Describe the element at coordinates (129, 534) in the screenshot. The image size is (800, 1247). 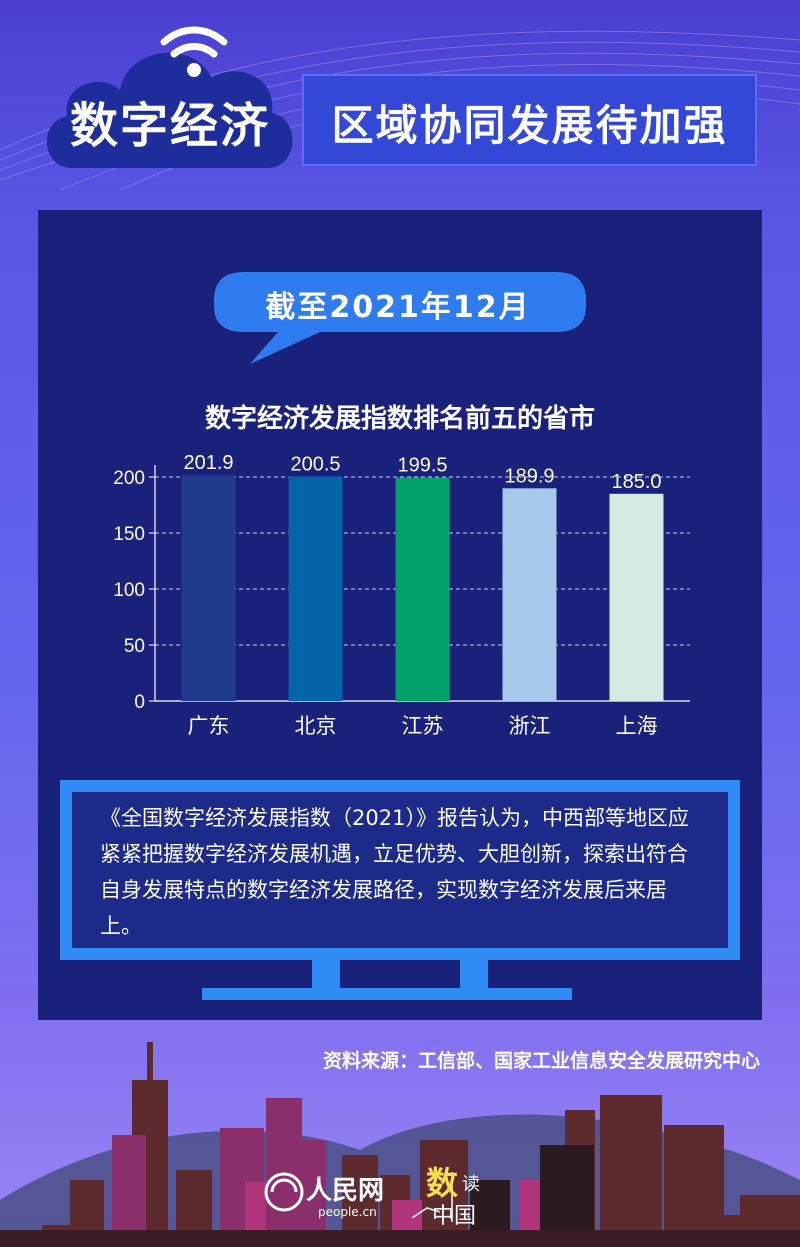
I see `y-tick-label: 150` at that location.